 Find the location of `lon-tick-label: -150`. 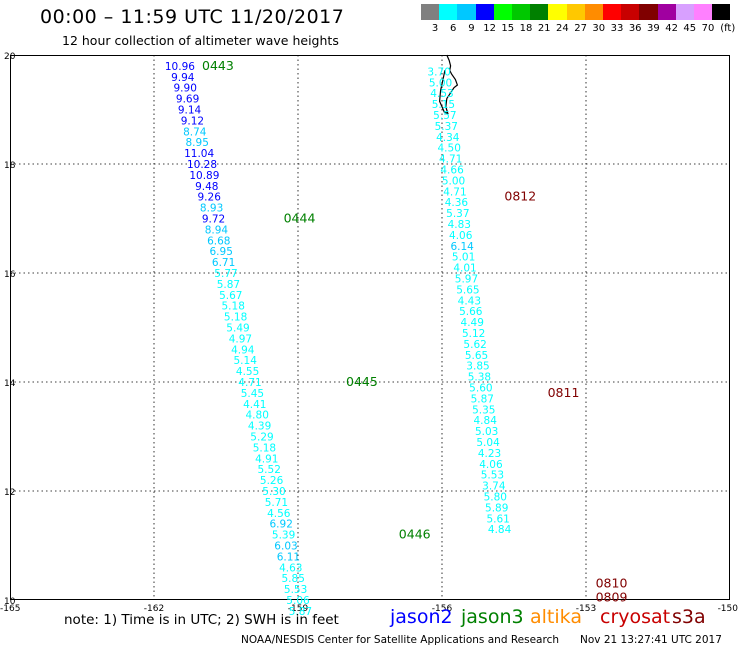

lon-tick-label: -150 is located at coordinates (728, 609).